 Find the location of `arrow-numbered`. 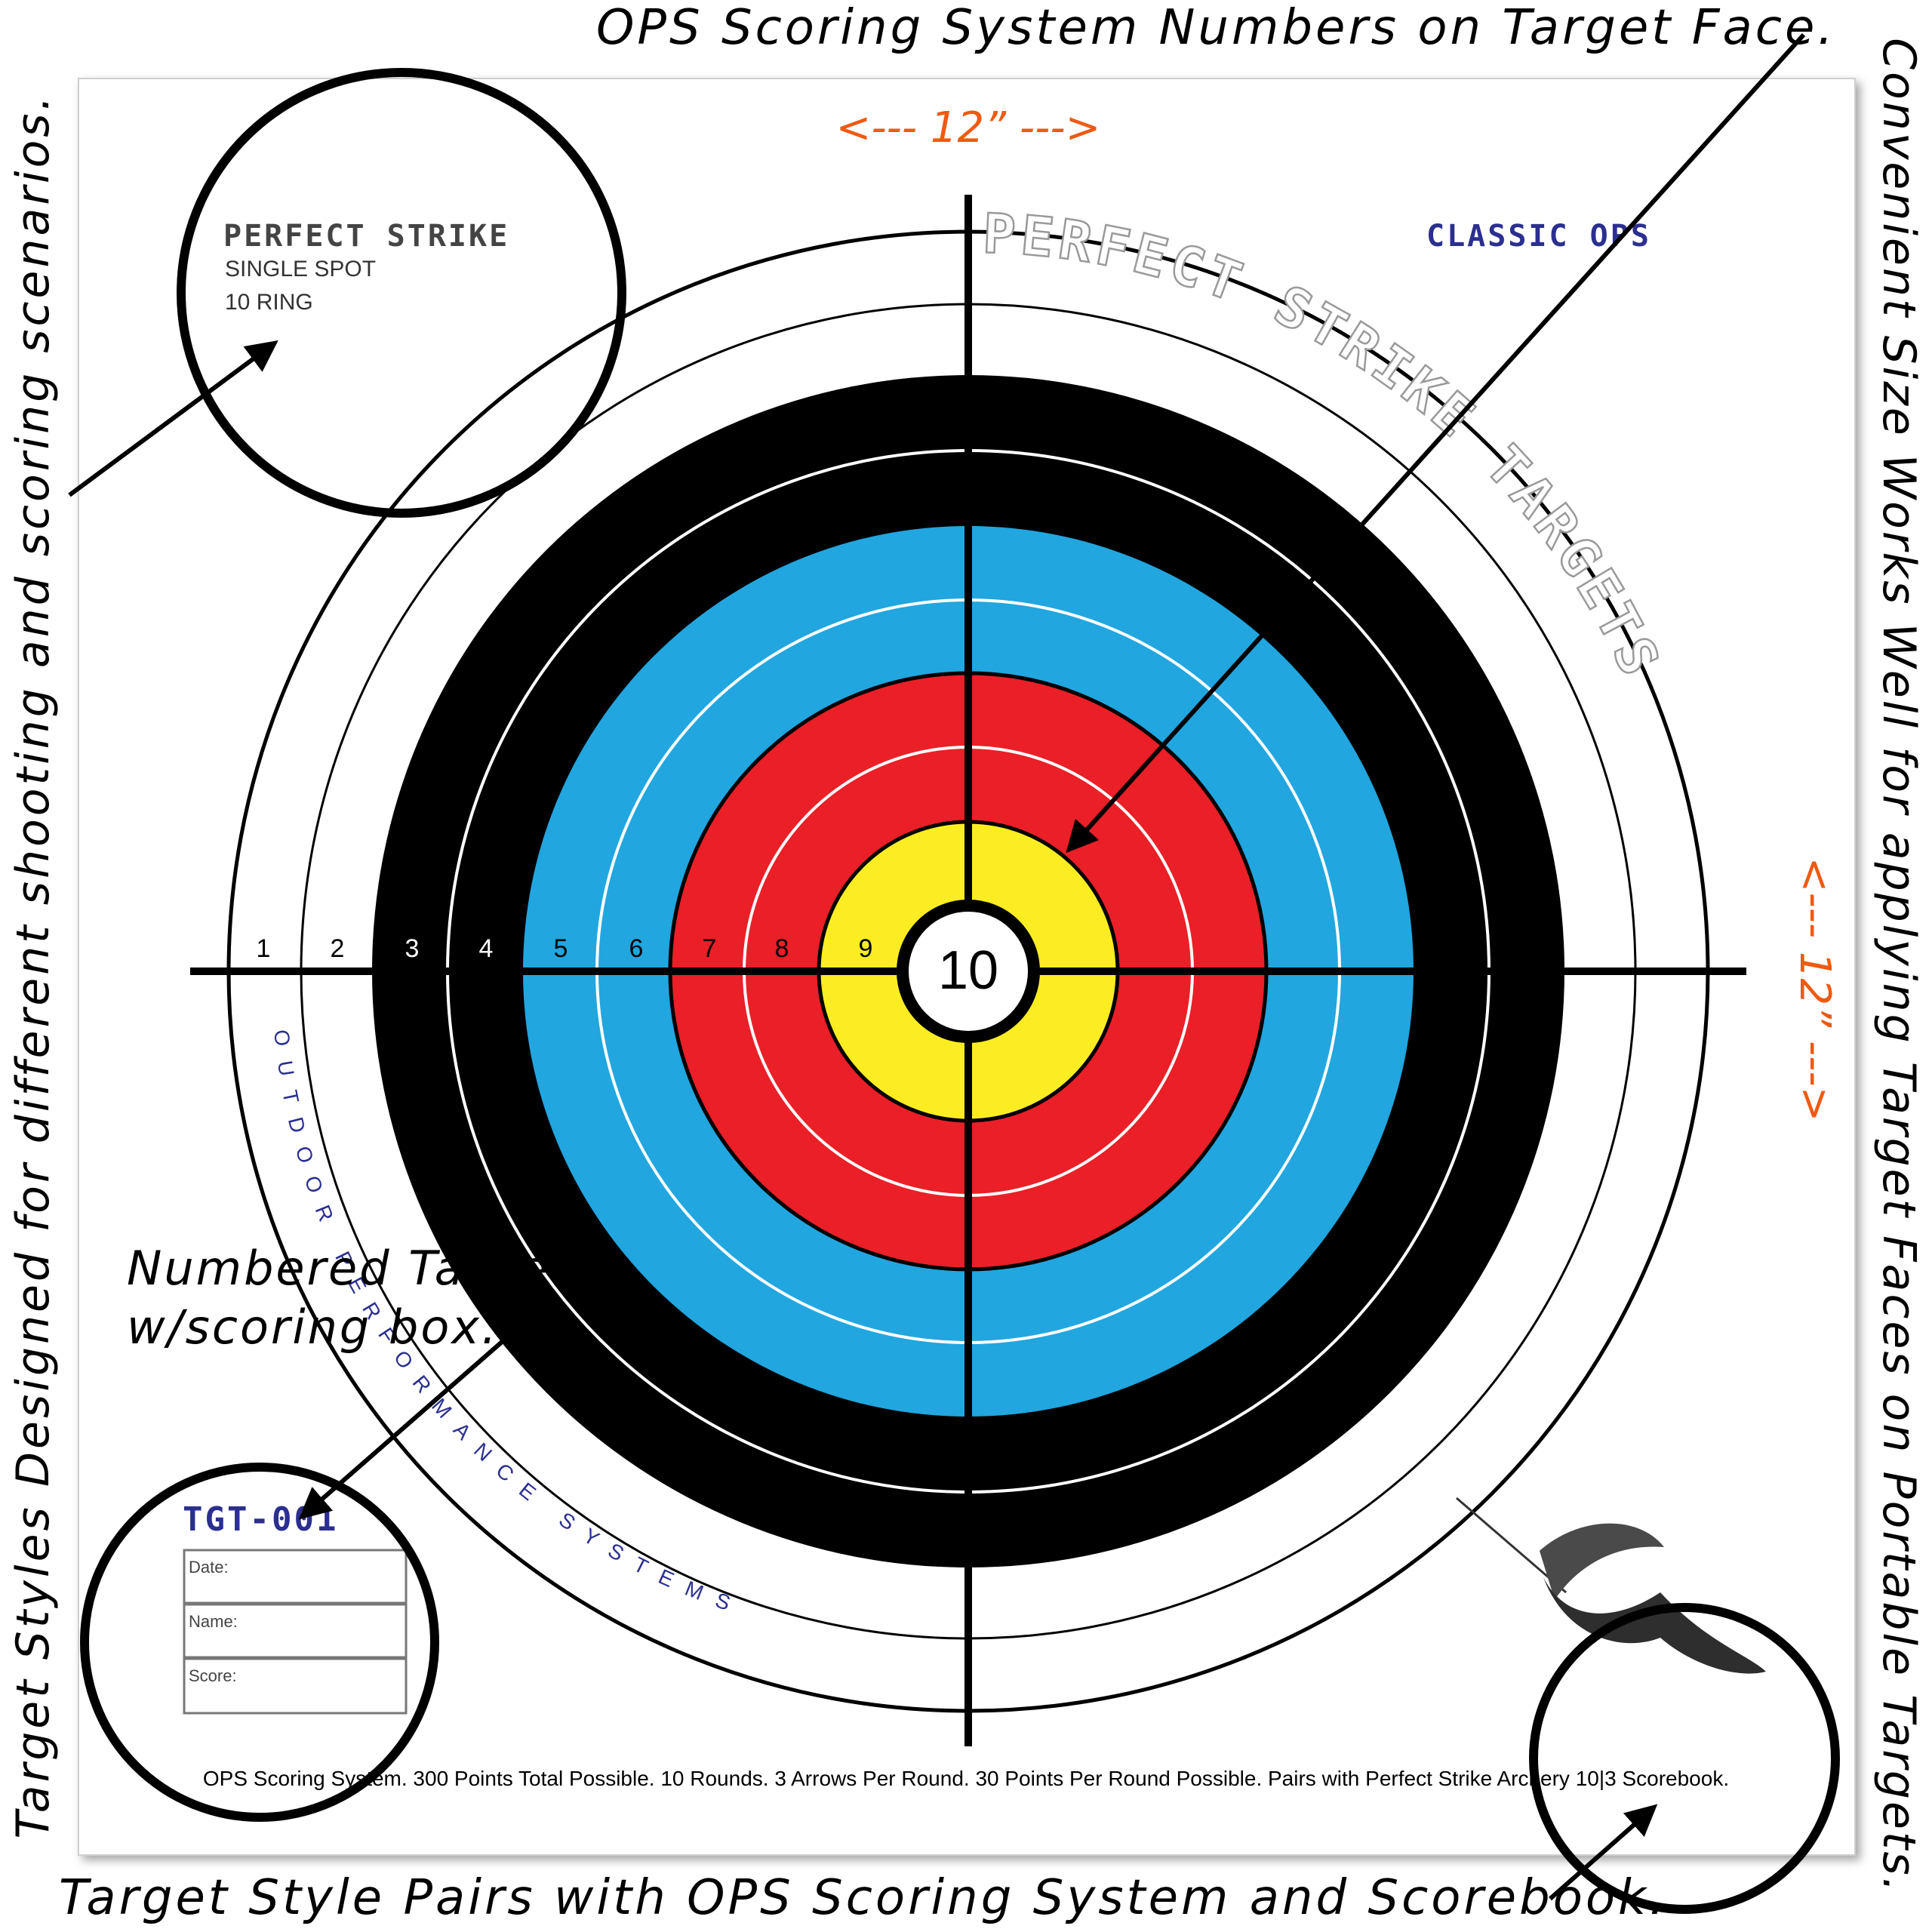

arrow-numbered is located at coordinates (403, 1427).